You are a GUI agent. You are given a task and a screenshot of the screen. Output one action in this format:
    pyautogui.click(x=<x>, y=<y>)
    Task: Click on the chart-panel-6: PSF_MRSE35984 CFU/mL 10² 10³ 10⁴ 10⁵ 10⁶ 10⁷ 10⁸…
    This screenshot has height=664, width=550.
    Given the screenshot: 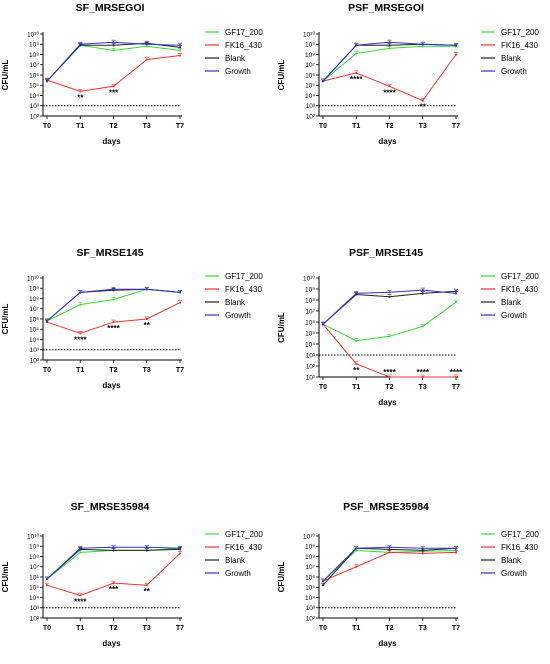 What is the action you would take?
    pyautogui.click(x=408, y=574)
    